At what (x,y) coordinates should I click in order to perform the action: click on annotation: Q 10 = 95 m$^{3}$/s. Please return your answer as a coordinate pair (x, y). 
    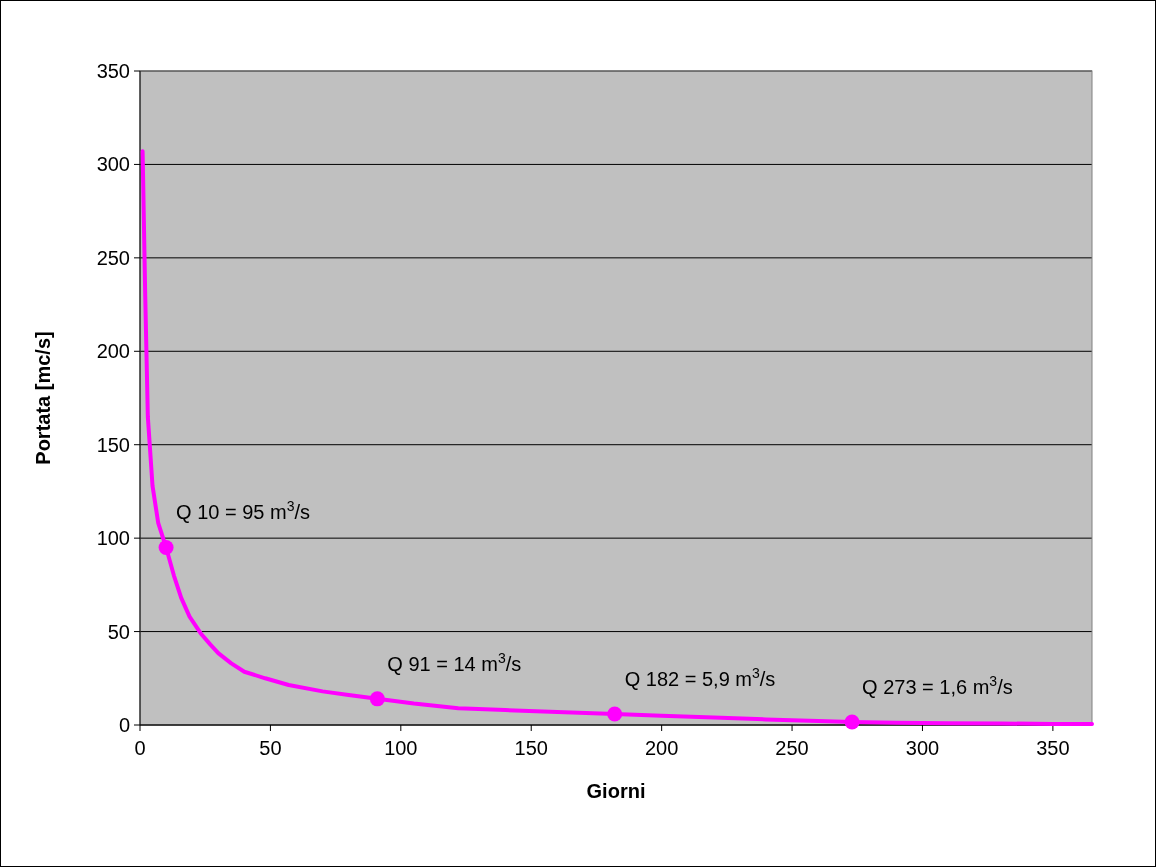
    Looking at the image, I should click on (243, 511).